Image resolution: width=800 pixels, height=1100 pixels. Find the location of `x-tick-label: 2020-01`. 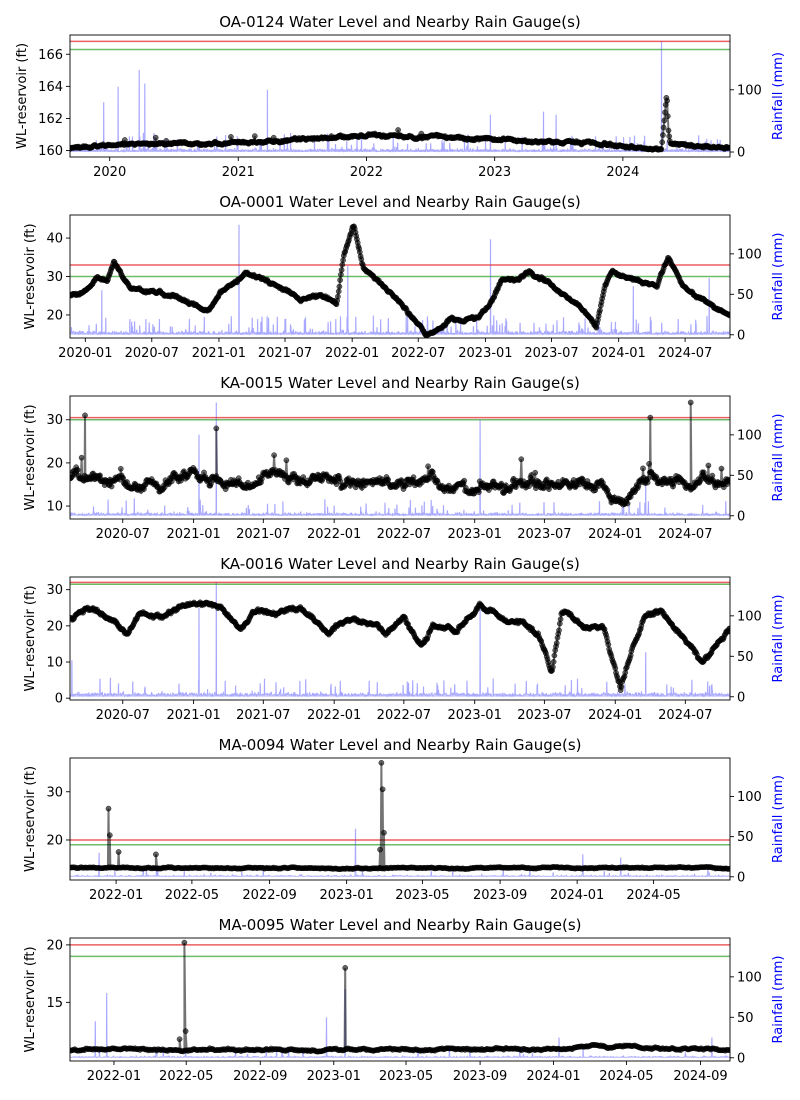

x-tick-label: 2020-01 is located at coordinates (85, 353).